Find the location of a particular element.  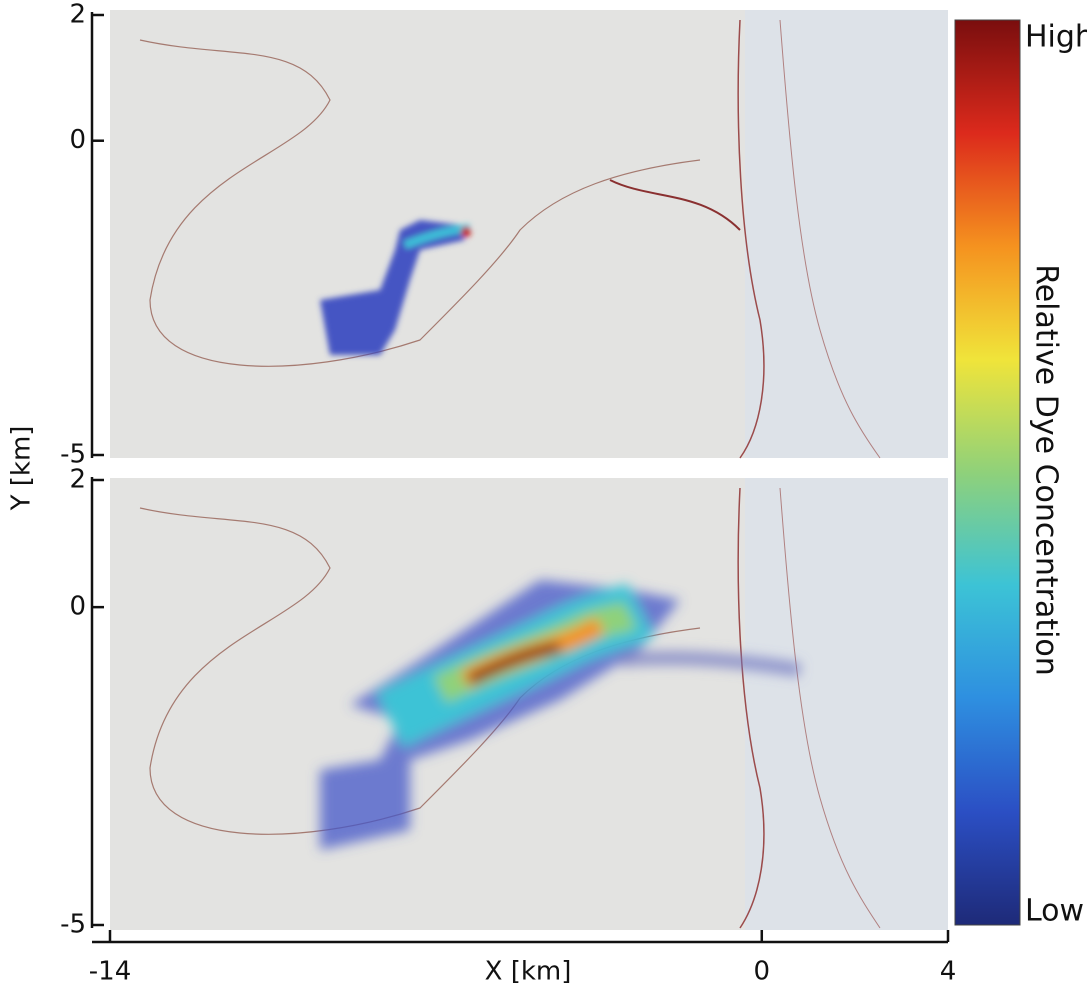

x-tick-label: -14 is located at coordinates (110, 972).